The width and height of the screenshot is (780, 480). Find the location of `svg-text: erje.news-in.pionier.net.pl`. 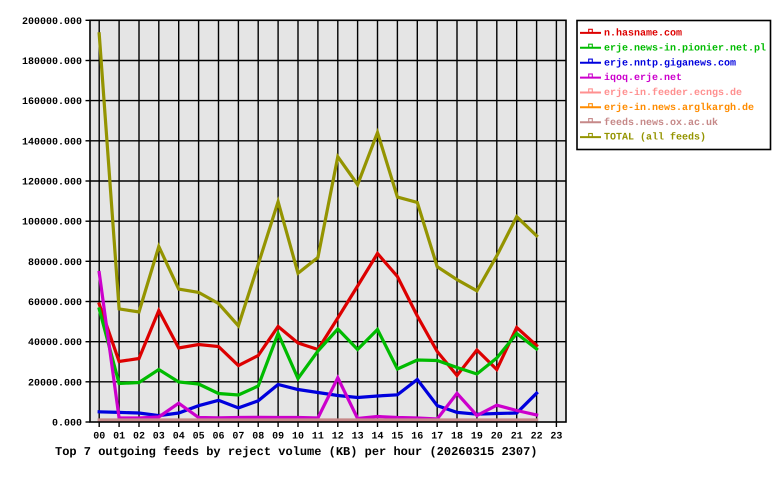

svg-text: erje.news-in.pionier.net.pl is located at coordinates (685, 48).